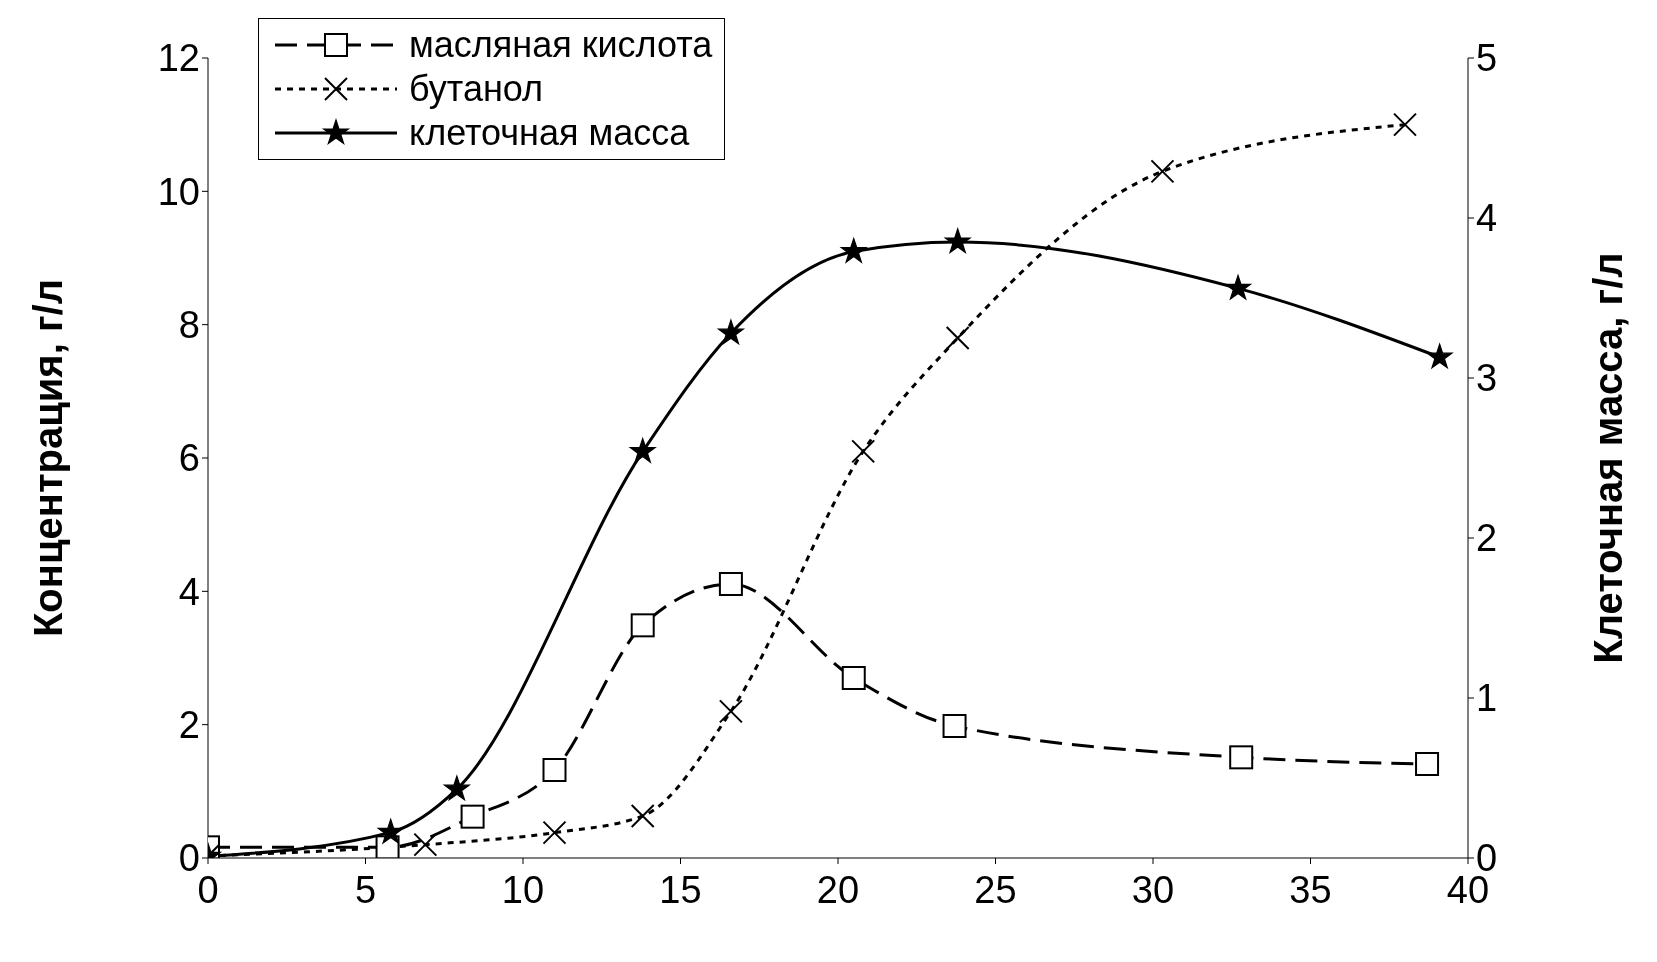 This screenshot has width=1657, height=962. I want to click on y-tick-label: 2, so click(189, 725).